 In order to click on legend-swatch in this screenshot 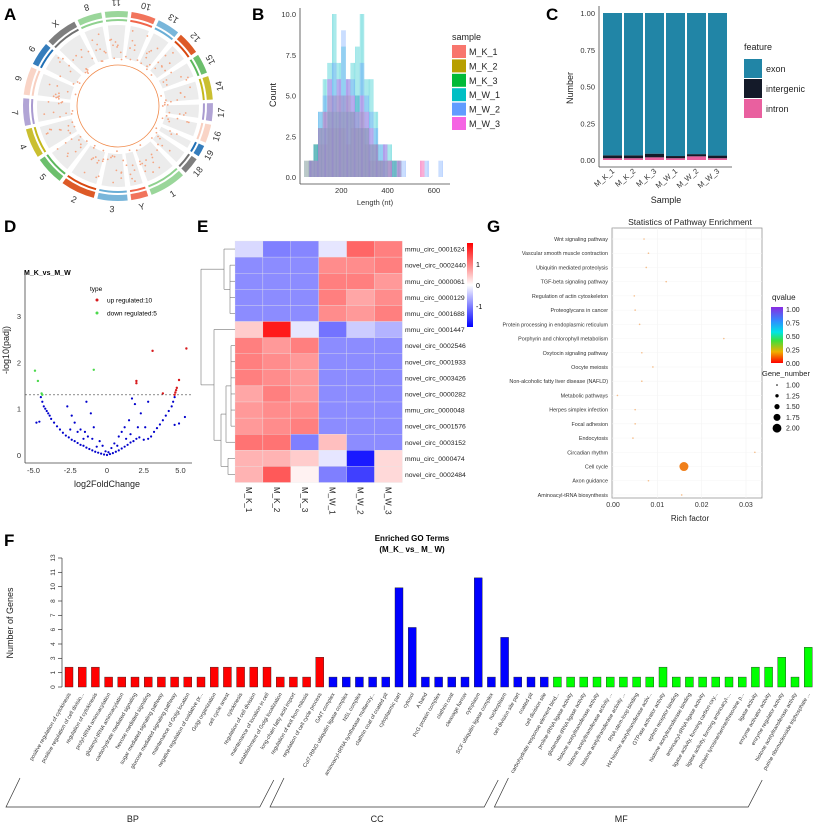, I will do `click(459, 109)`.